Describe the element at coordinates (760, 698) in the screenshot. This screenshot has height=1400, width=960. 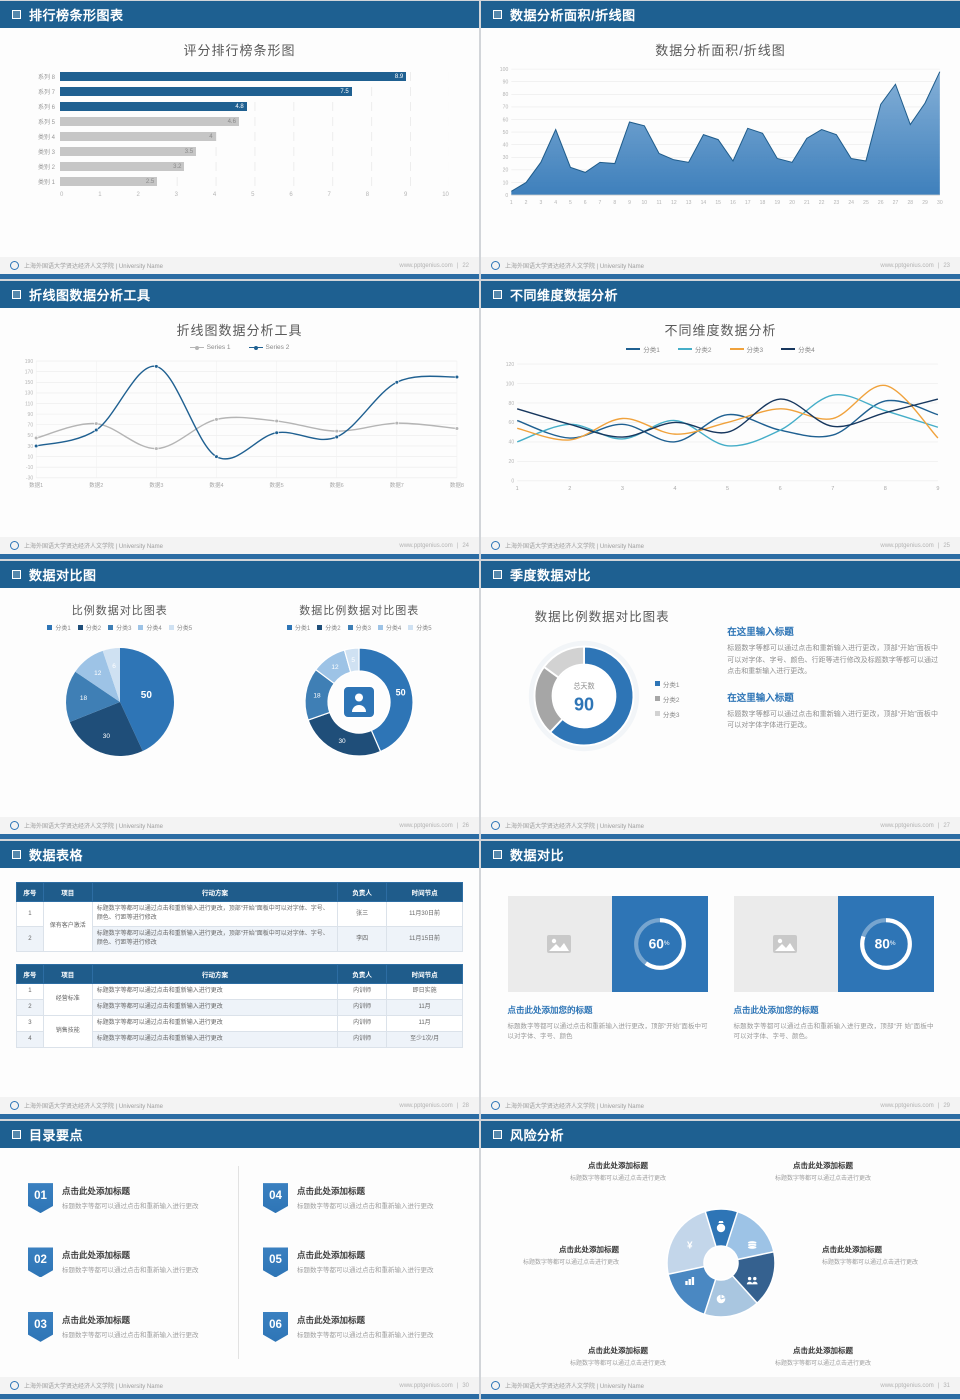
I see `block-heading: 在这里输入标题` at that location.